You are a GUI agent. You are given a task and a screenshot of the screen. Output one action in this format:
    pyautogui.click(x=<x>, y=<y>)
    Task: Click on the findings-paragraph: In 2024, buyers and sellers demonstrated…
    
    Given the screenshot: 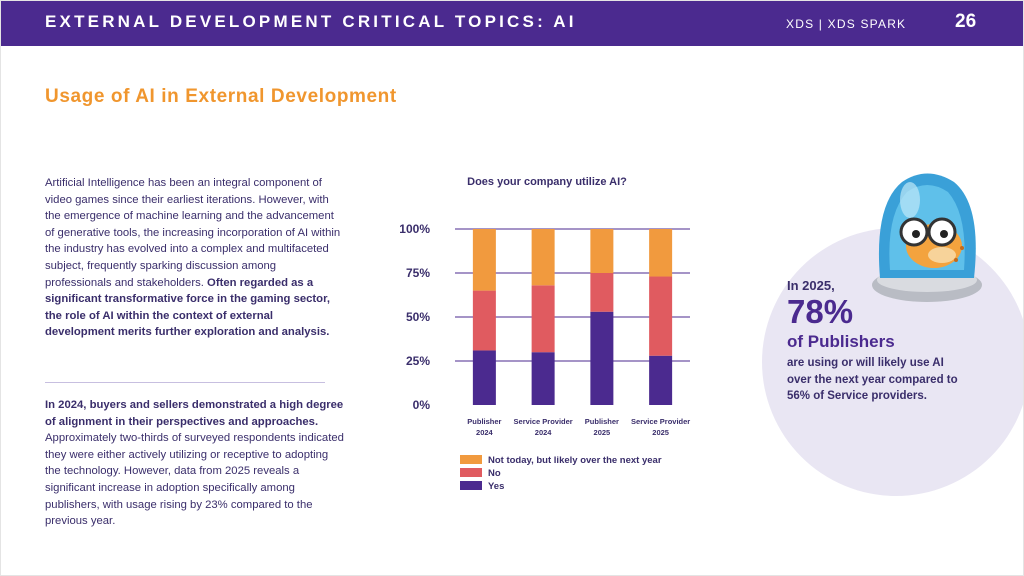 What is the action you would take?
    pyautogui.click(x=195, y=463)
    